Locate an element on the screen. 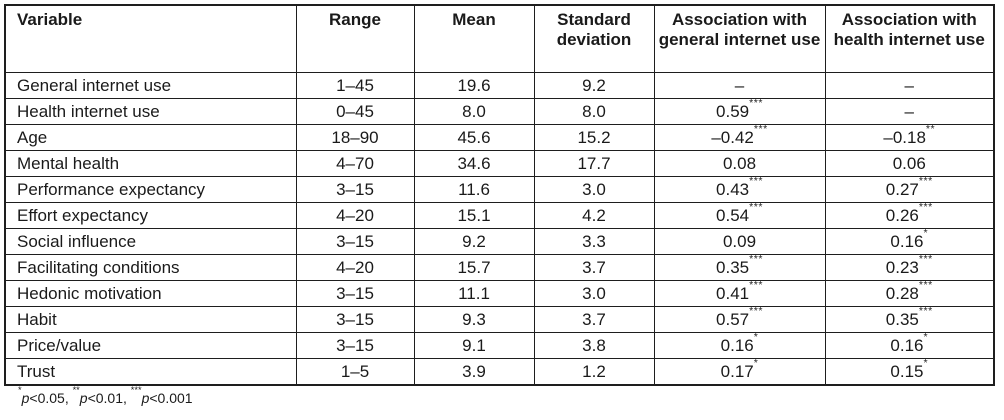 The image size is (1004, 420). header-range: Range is located at coordinates (355, 38).